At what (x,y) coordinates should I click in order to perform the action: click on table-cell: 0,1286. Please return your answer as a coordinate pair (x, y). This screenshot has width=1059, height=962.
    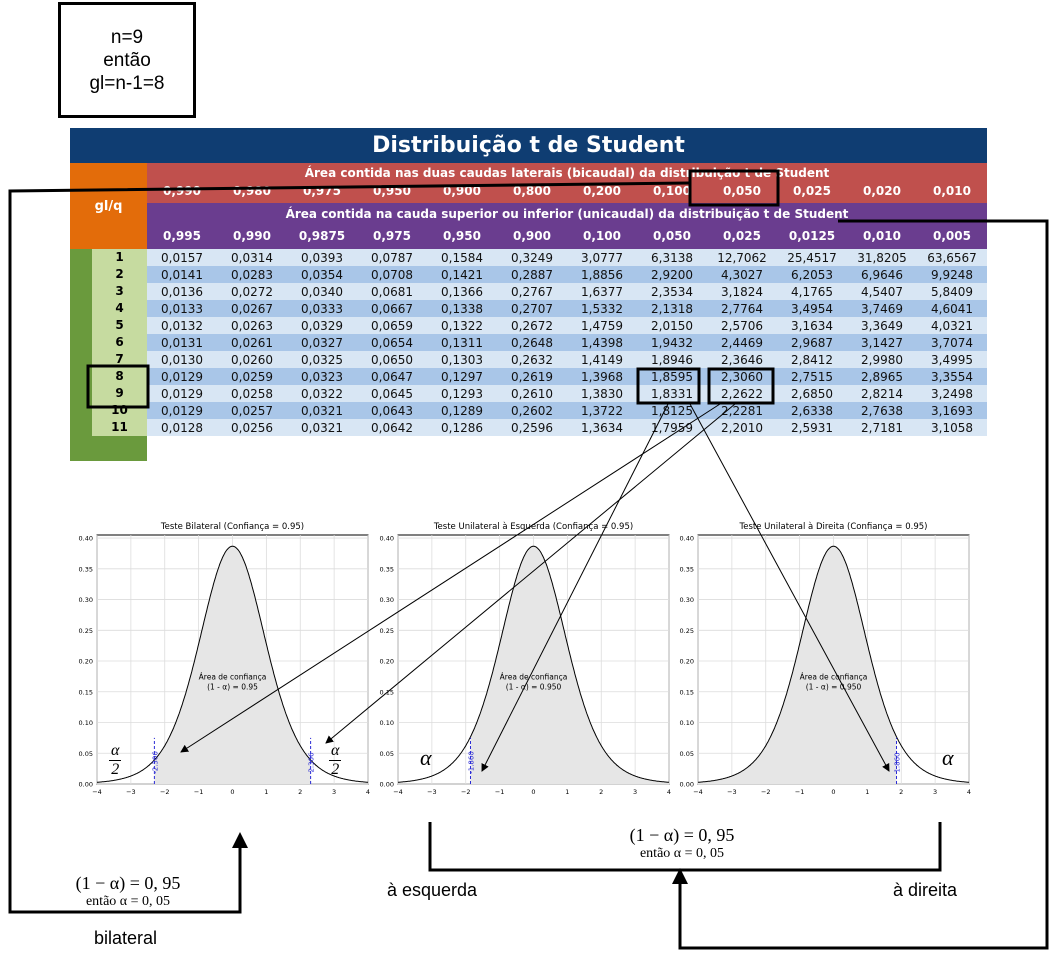
    Looking at the image, I should click on (462, 427).